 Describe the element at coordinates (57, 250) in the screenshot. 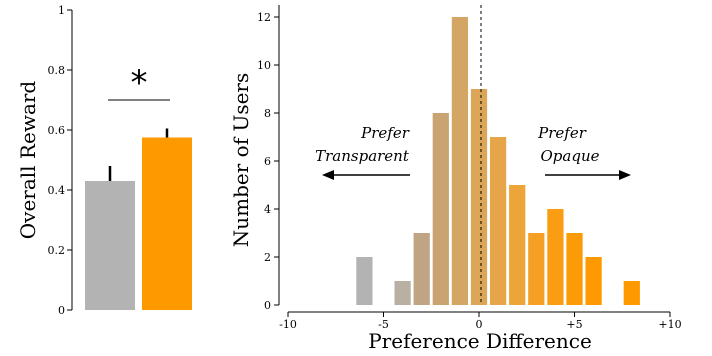

I see `left-y-tick-label: 0.2` at that location.